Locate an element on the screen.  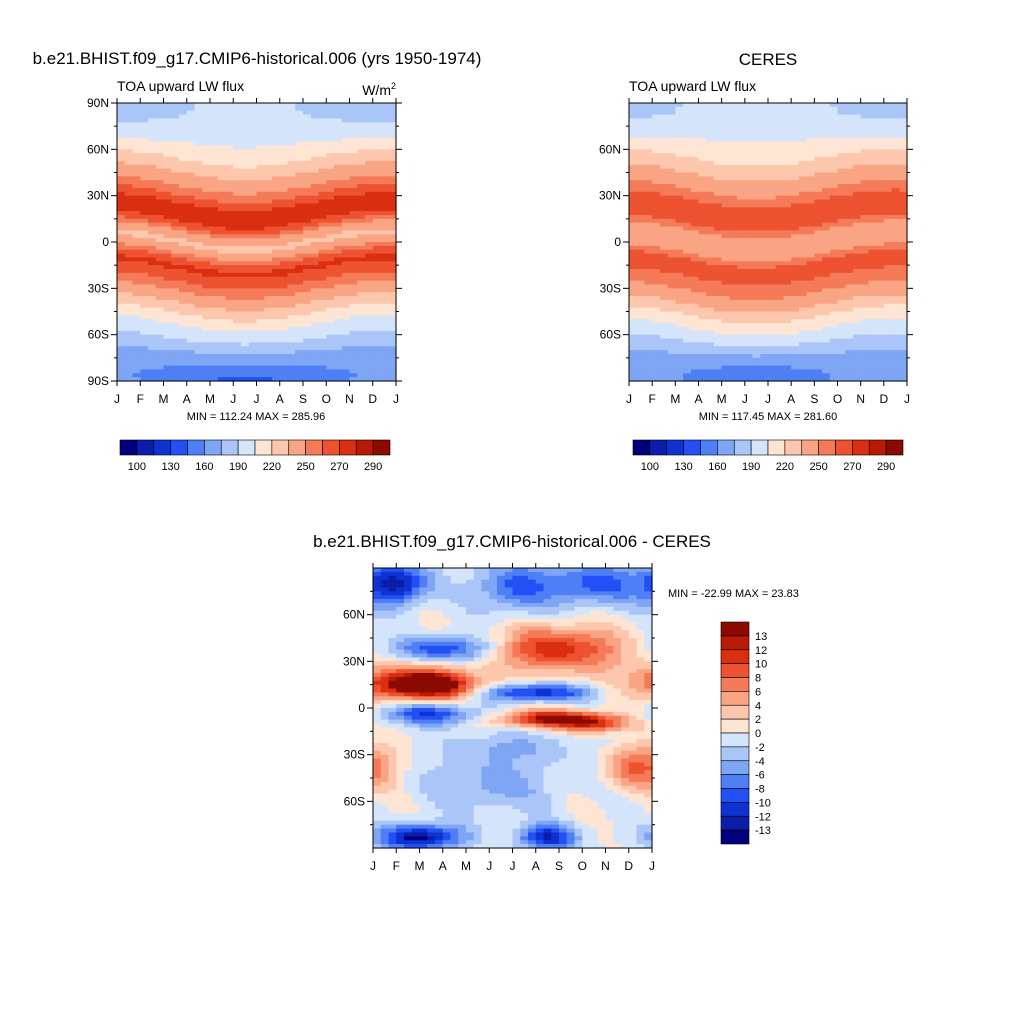
month-tick-label: M is located at coordinates (210, 399).